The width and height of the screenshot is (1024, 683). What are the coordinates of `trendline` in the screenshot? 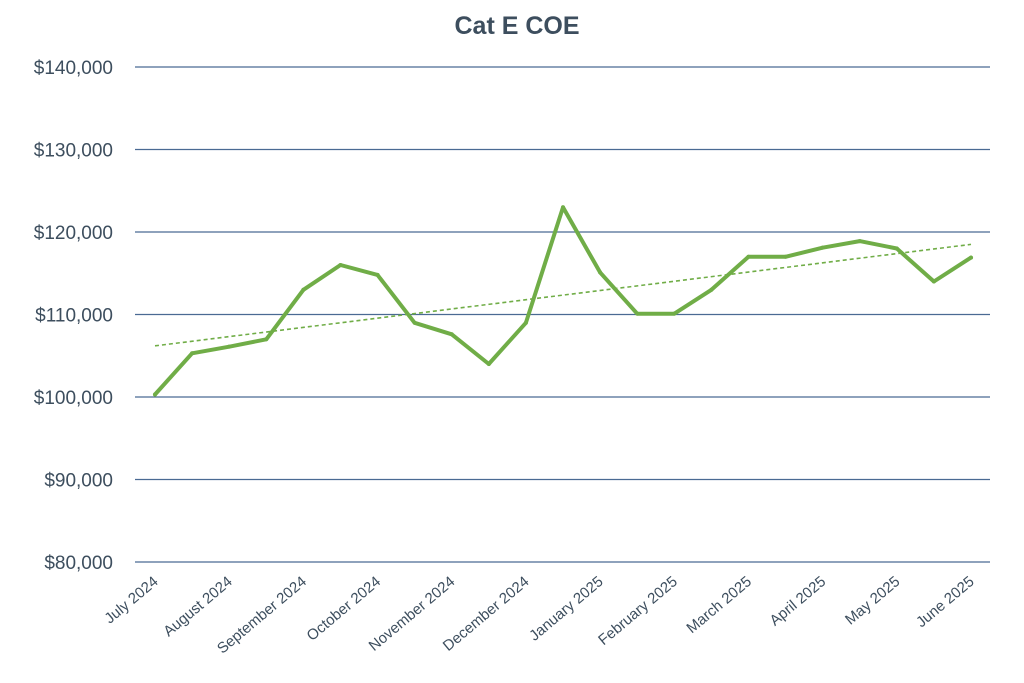 It's located at (563, 295).